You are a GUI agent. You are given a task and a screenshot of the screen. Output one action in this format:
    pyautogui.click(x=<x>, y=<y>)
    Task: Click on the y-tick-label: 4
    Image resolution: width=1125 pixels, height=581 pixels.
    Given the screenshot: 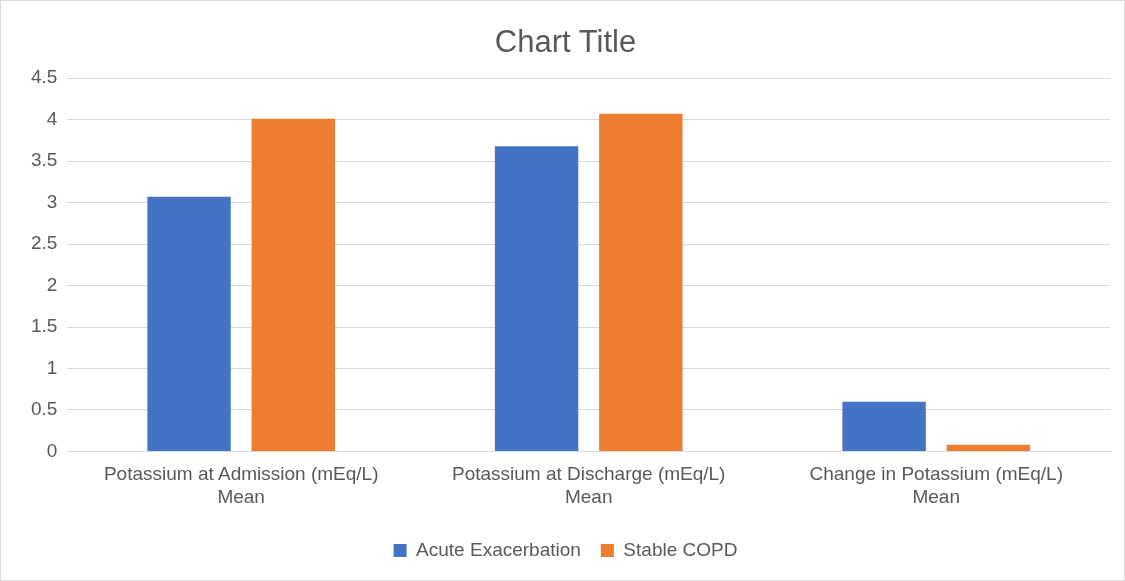 What is the action you would take?
    pyautogui.click(x=52, y=118)
    